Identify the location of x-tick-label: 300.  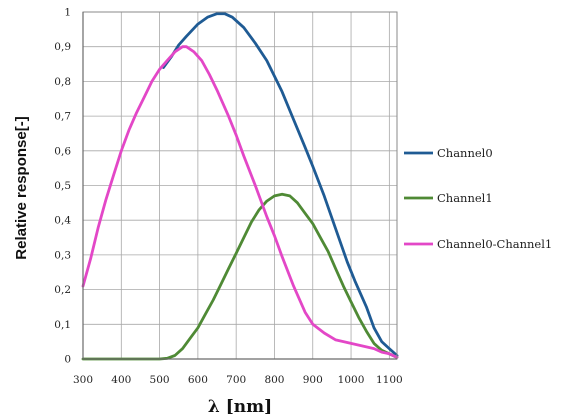
(83, 380).